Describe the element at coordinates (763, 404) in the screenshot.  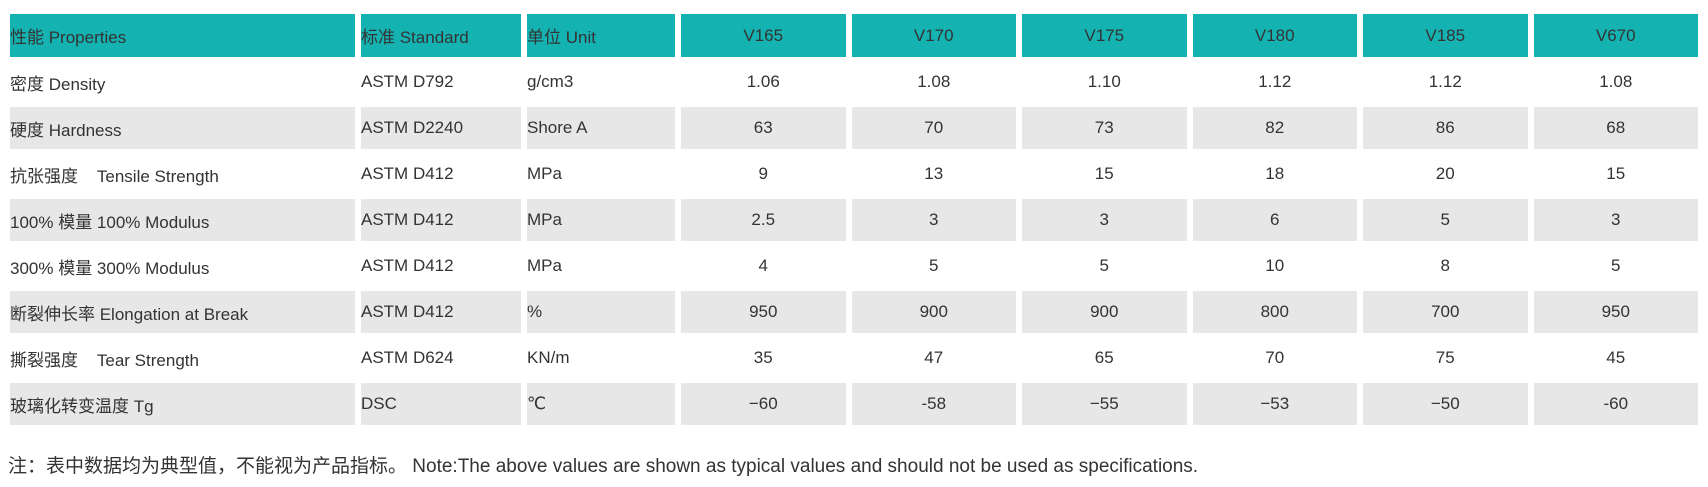
I see `value-cell: −60` at that location.